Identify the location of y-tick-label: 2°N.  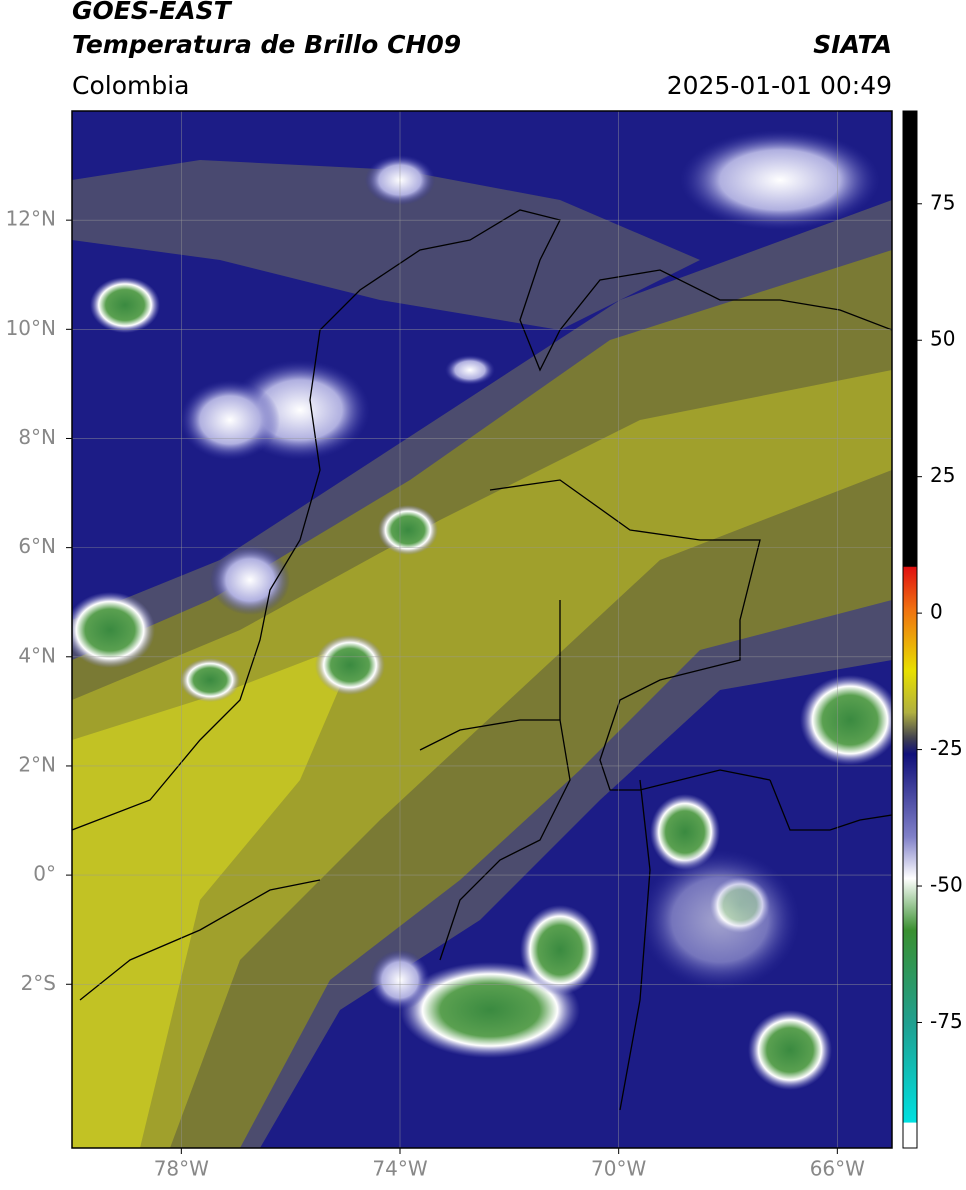
(37, 764).